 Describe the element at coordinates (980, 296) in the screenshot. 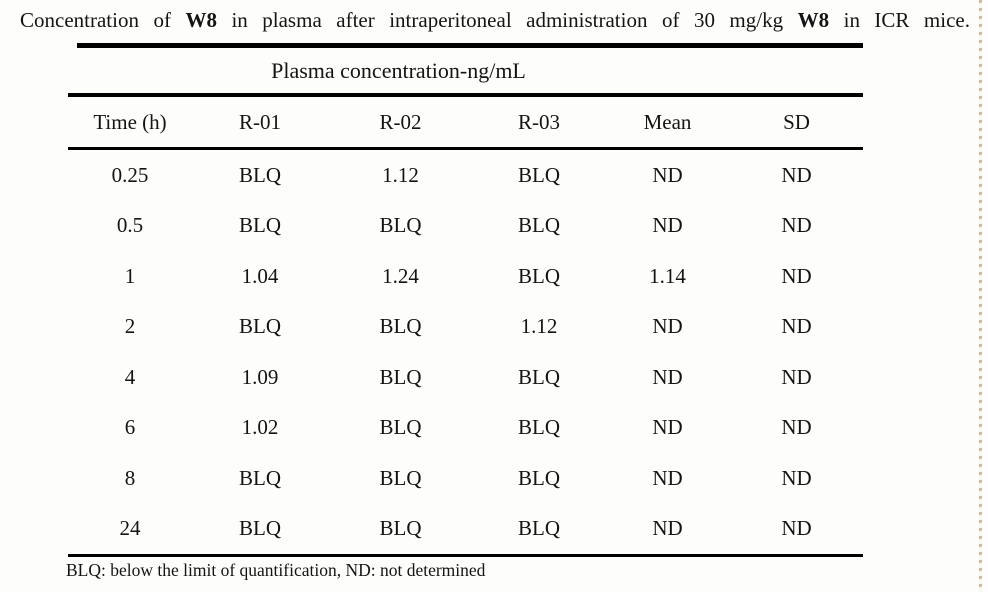

I see `scan-edge-artifact` at that location.